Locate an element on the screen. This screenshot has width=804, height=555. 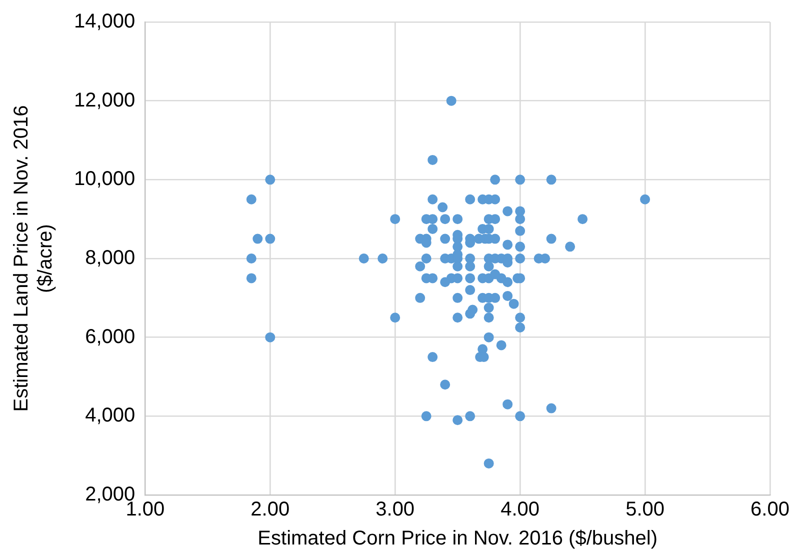
x-tick-label: 6.00 is located at coordinates (770, 509).